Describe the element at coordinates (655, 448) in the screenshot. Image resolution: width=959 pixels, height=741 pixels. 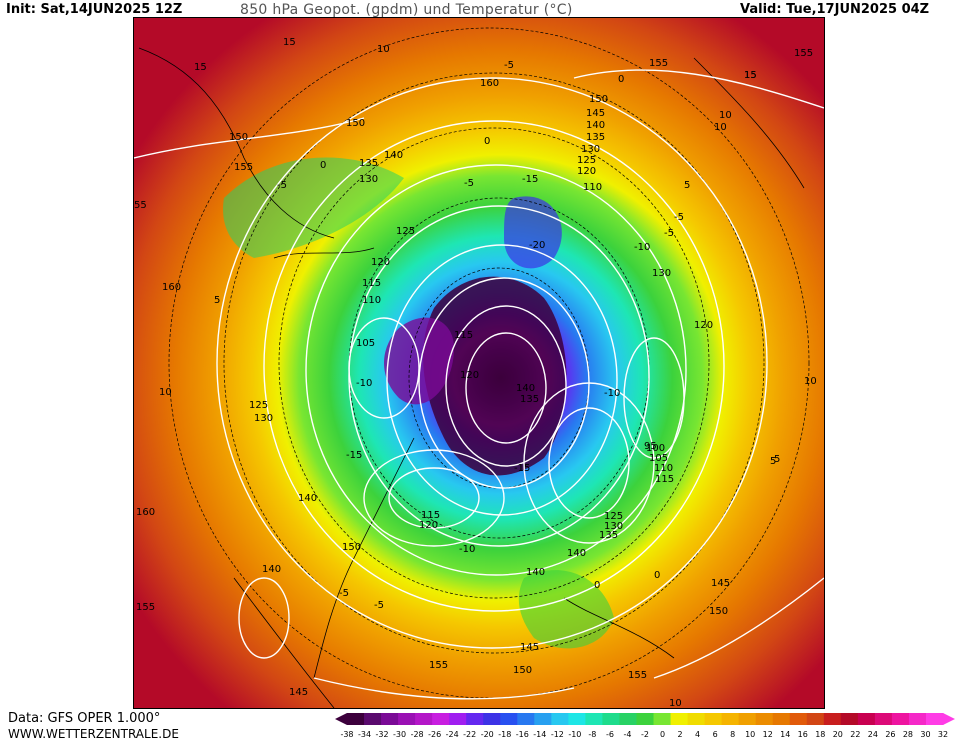
I see `height-label: 100` at that location.